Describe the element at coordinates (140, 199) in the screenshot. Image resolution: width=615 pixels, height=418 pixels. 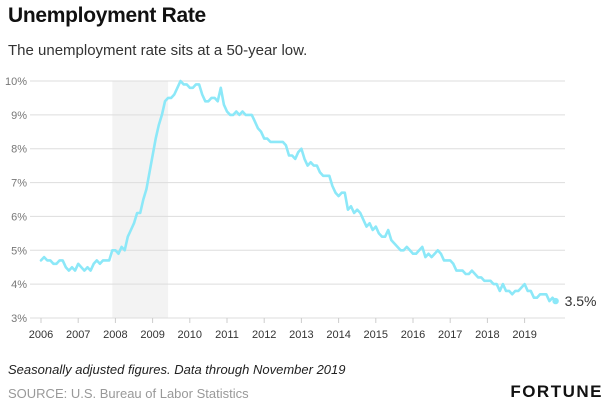
I see `recession-band` at that location.